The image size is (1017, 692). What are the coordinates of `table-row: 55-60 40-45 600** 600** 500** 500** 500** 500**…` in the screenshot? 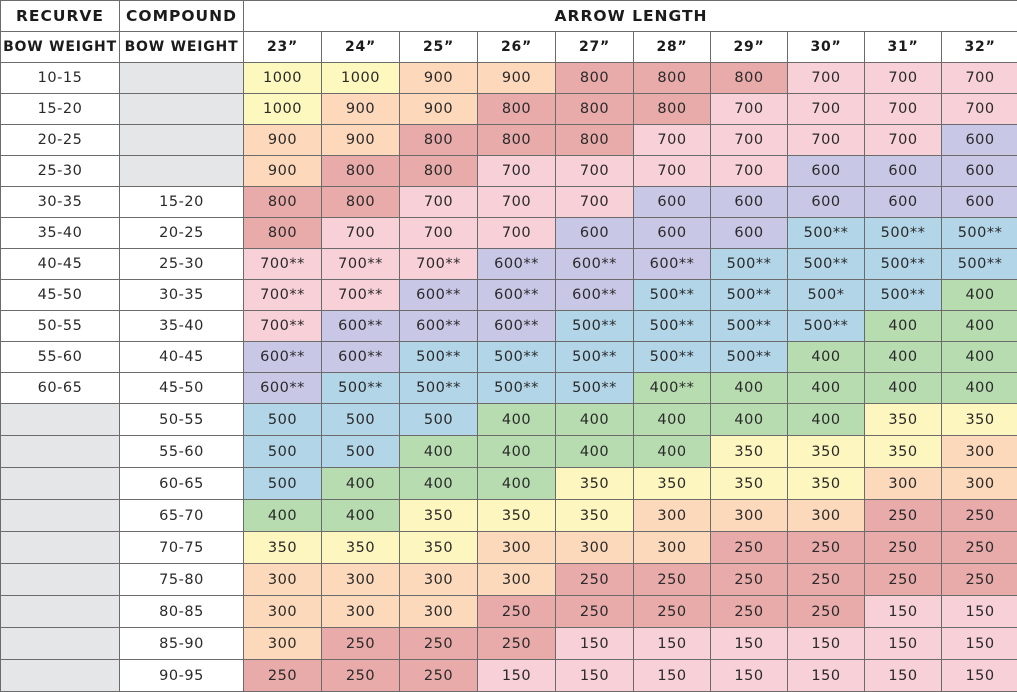 It's located at (508, 357).